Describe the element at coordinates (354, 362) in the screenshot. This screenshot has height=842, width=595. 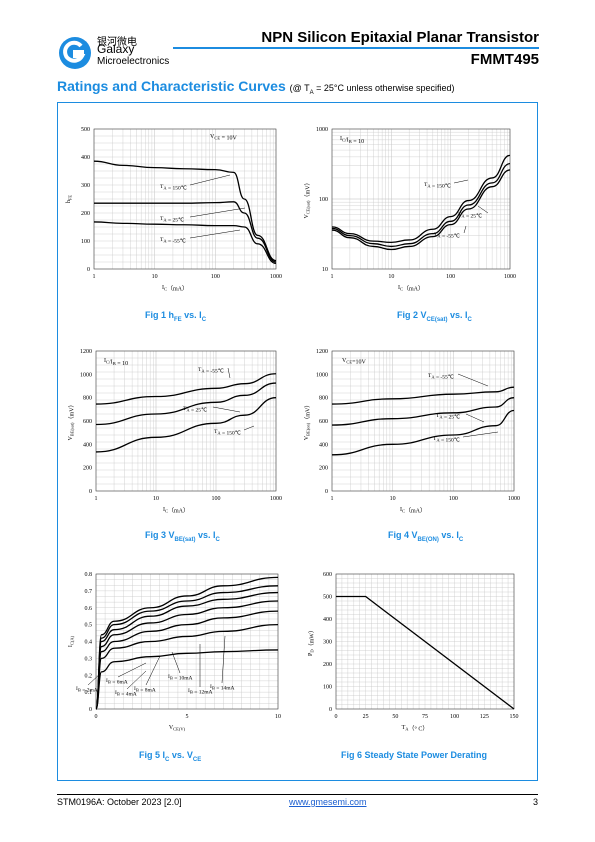
I see `chart-condition: VCE=10V` at that location.